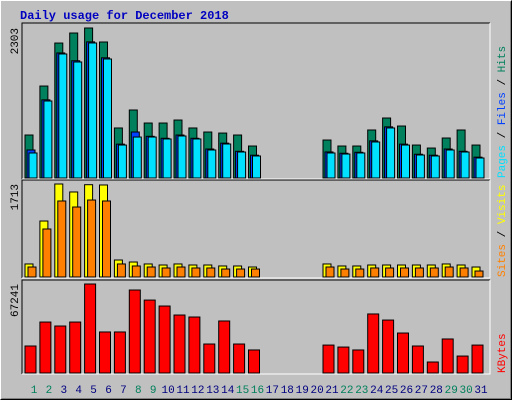  I want to click on x-tick-label: 3, so click(63, 391).